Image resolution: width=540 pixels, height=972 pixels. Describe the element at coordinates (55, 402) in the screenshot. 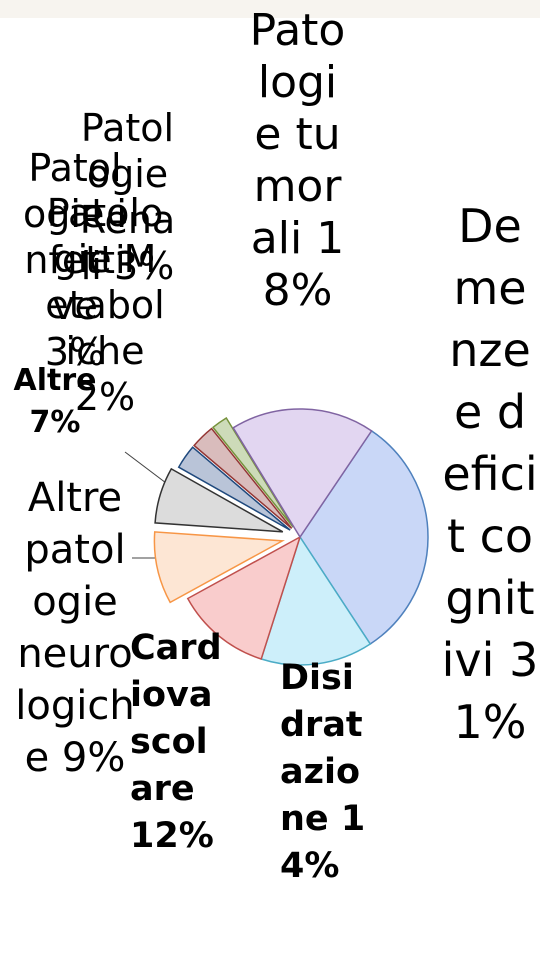

I see `slice-label: Altre 7%` at that location.